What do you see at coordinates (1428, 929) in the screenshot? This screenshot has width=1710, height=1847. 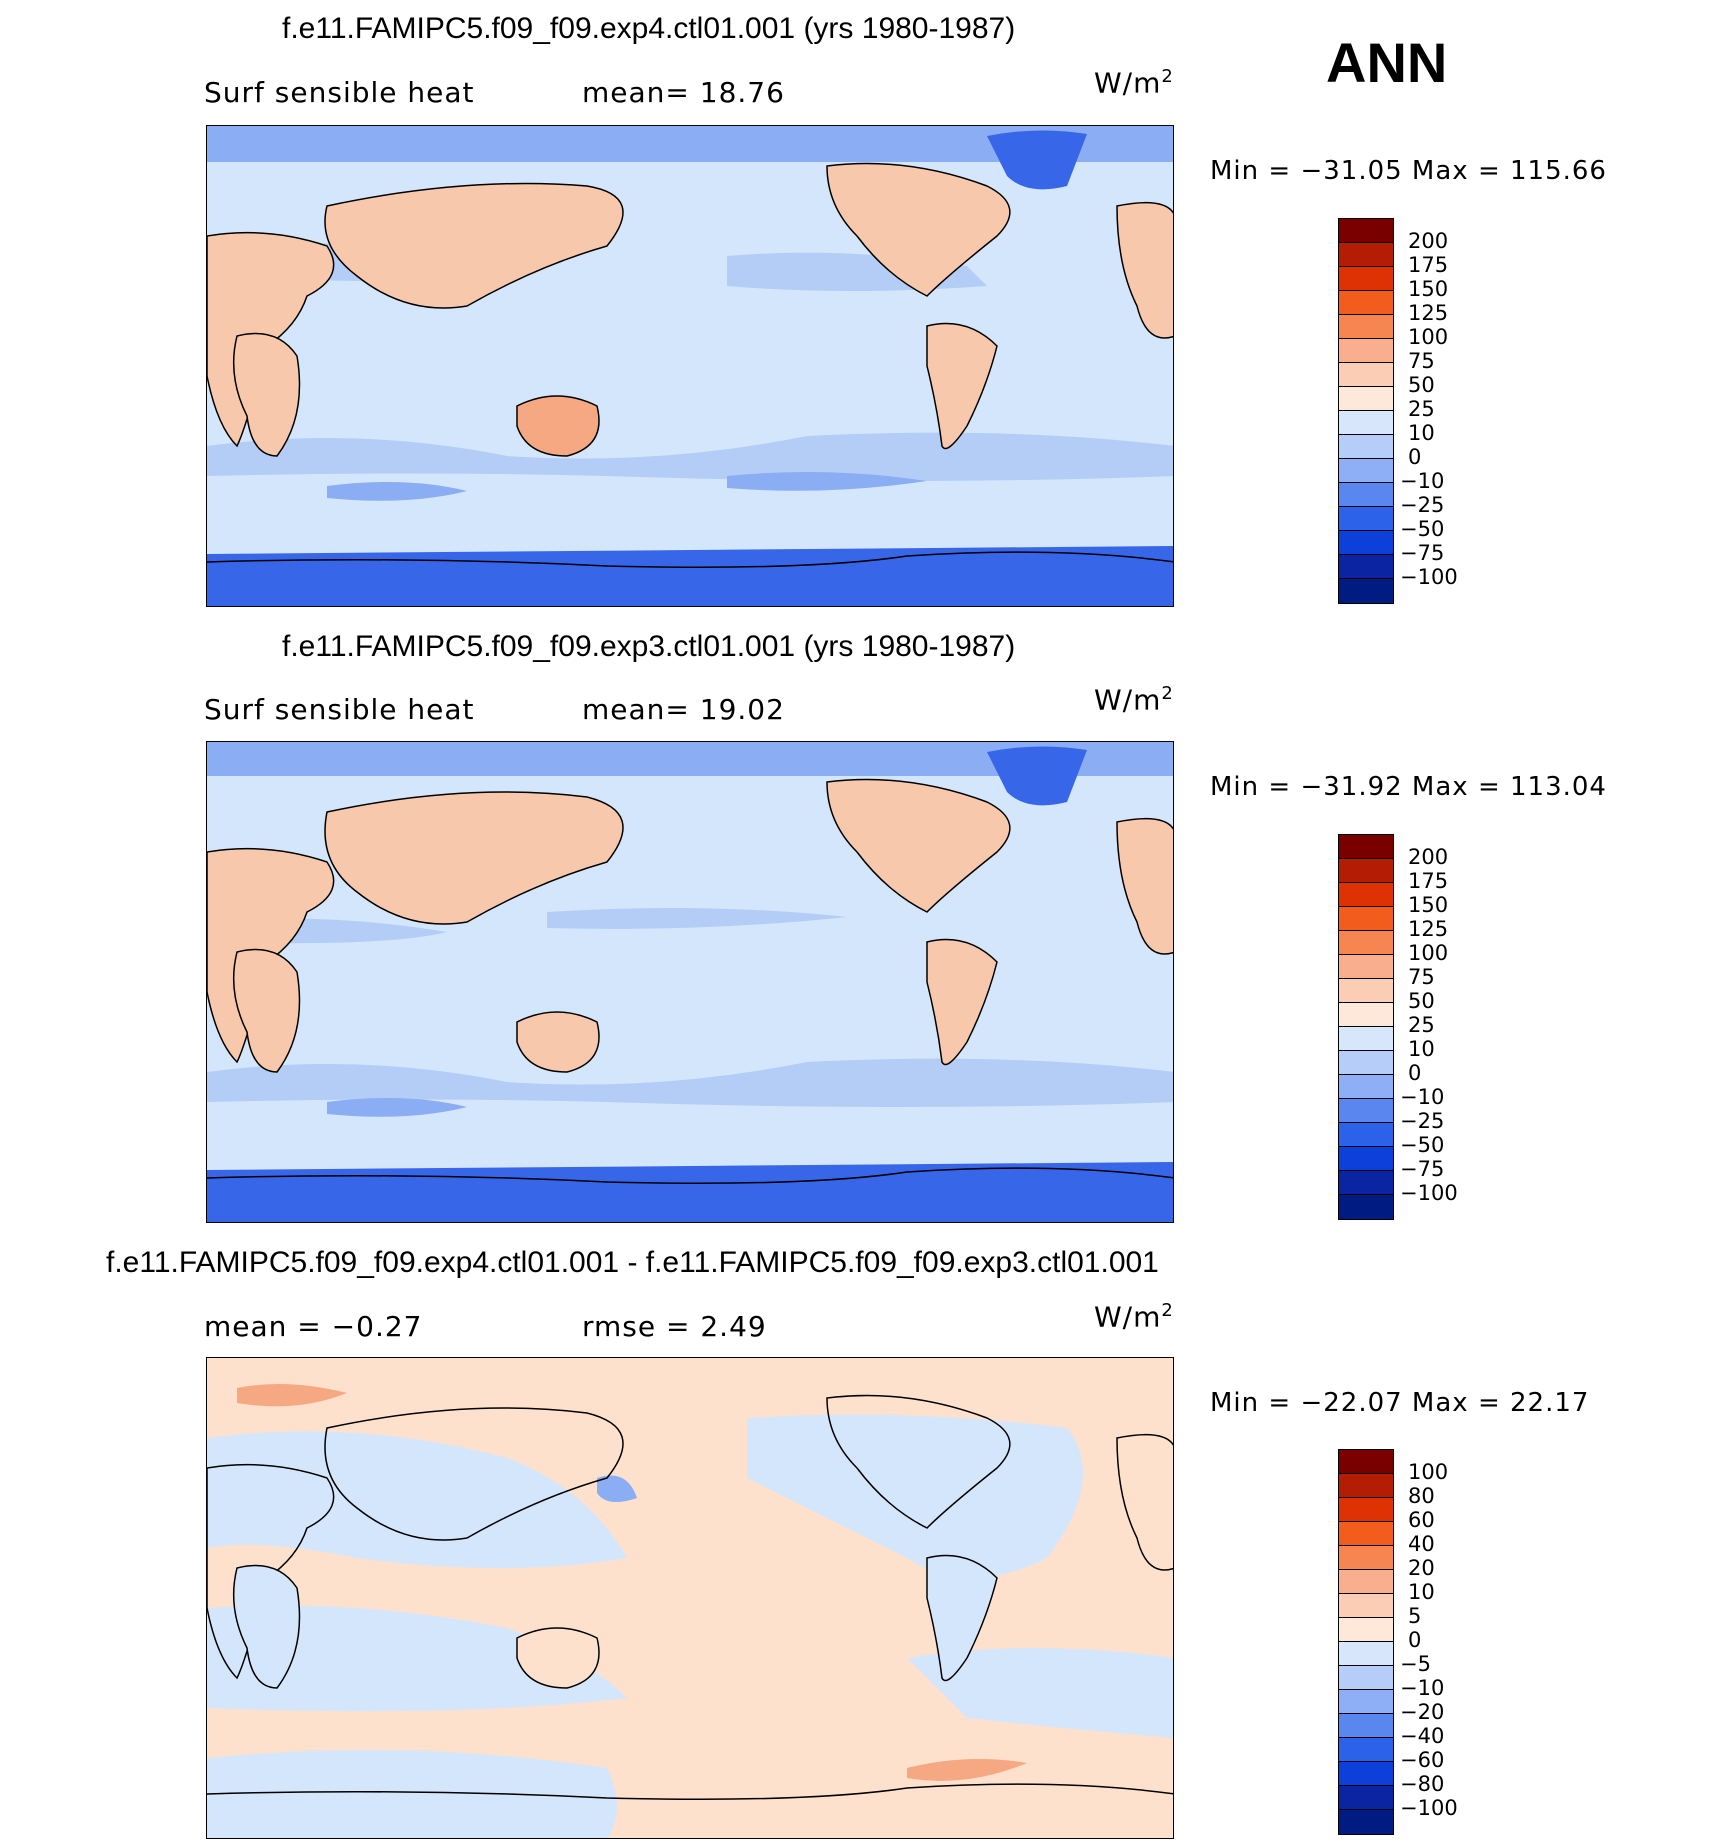 I see `colorbar-tick-label: 125` at bounding box center [1428, 929].